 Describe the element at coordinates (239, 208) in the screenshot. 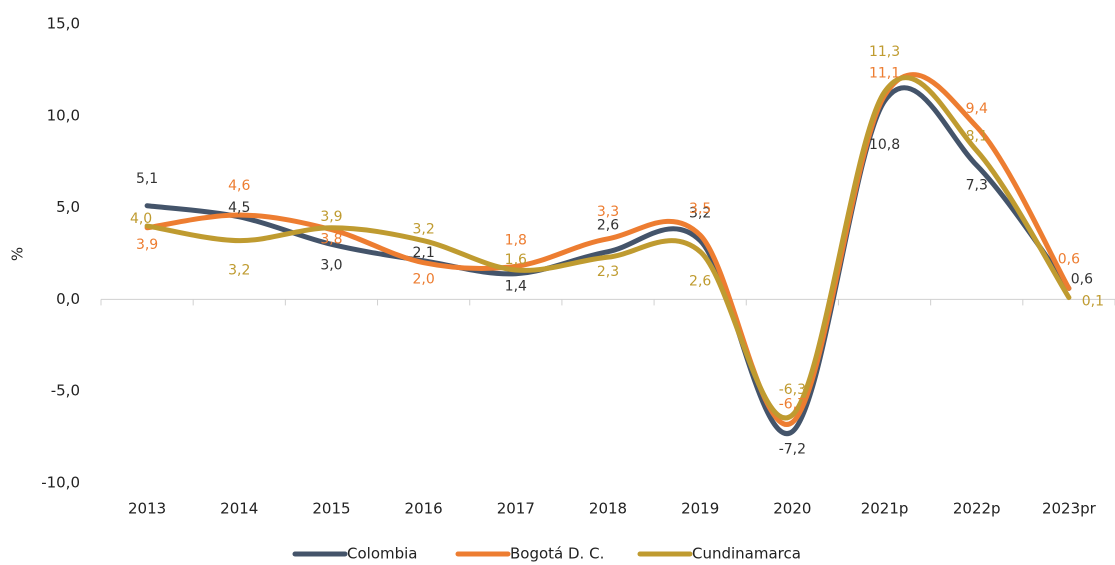

I see `data-label: 4,5` at that location.